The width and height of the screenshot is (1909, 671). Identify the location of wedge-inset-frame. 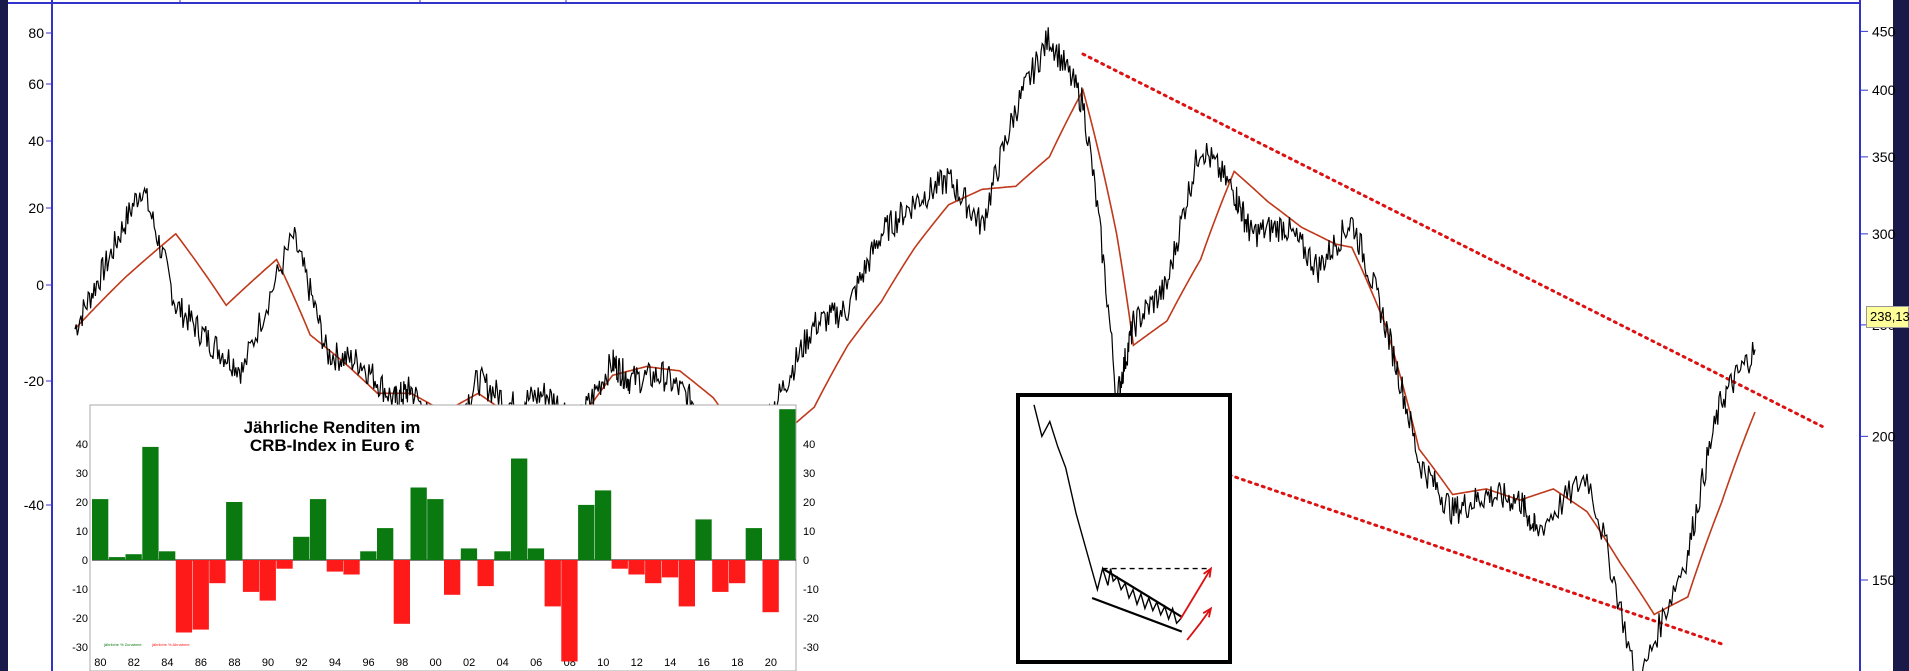
(1124, 528).